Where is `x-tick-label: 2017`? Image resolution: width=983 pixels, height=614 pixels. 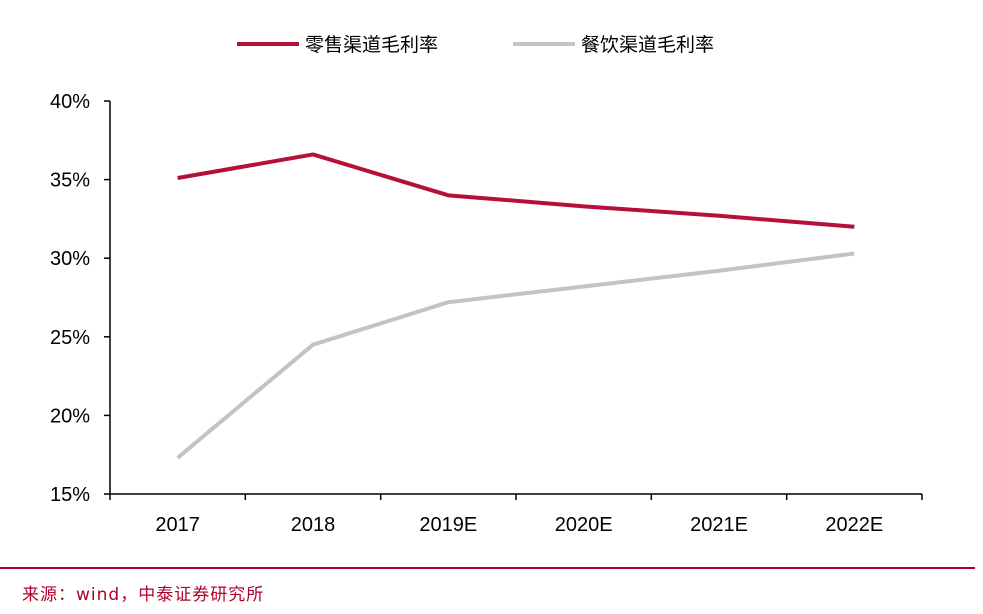
x-tick-label: 2017 is located at coordinates (177, 525).